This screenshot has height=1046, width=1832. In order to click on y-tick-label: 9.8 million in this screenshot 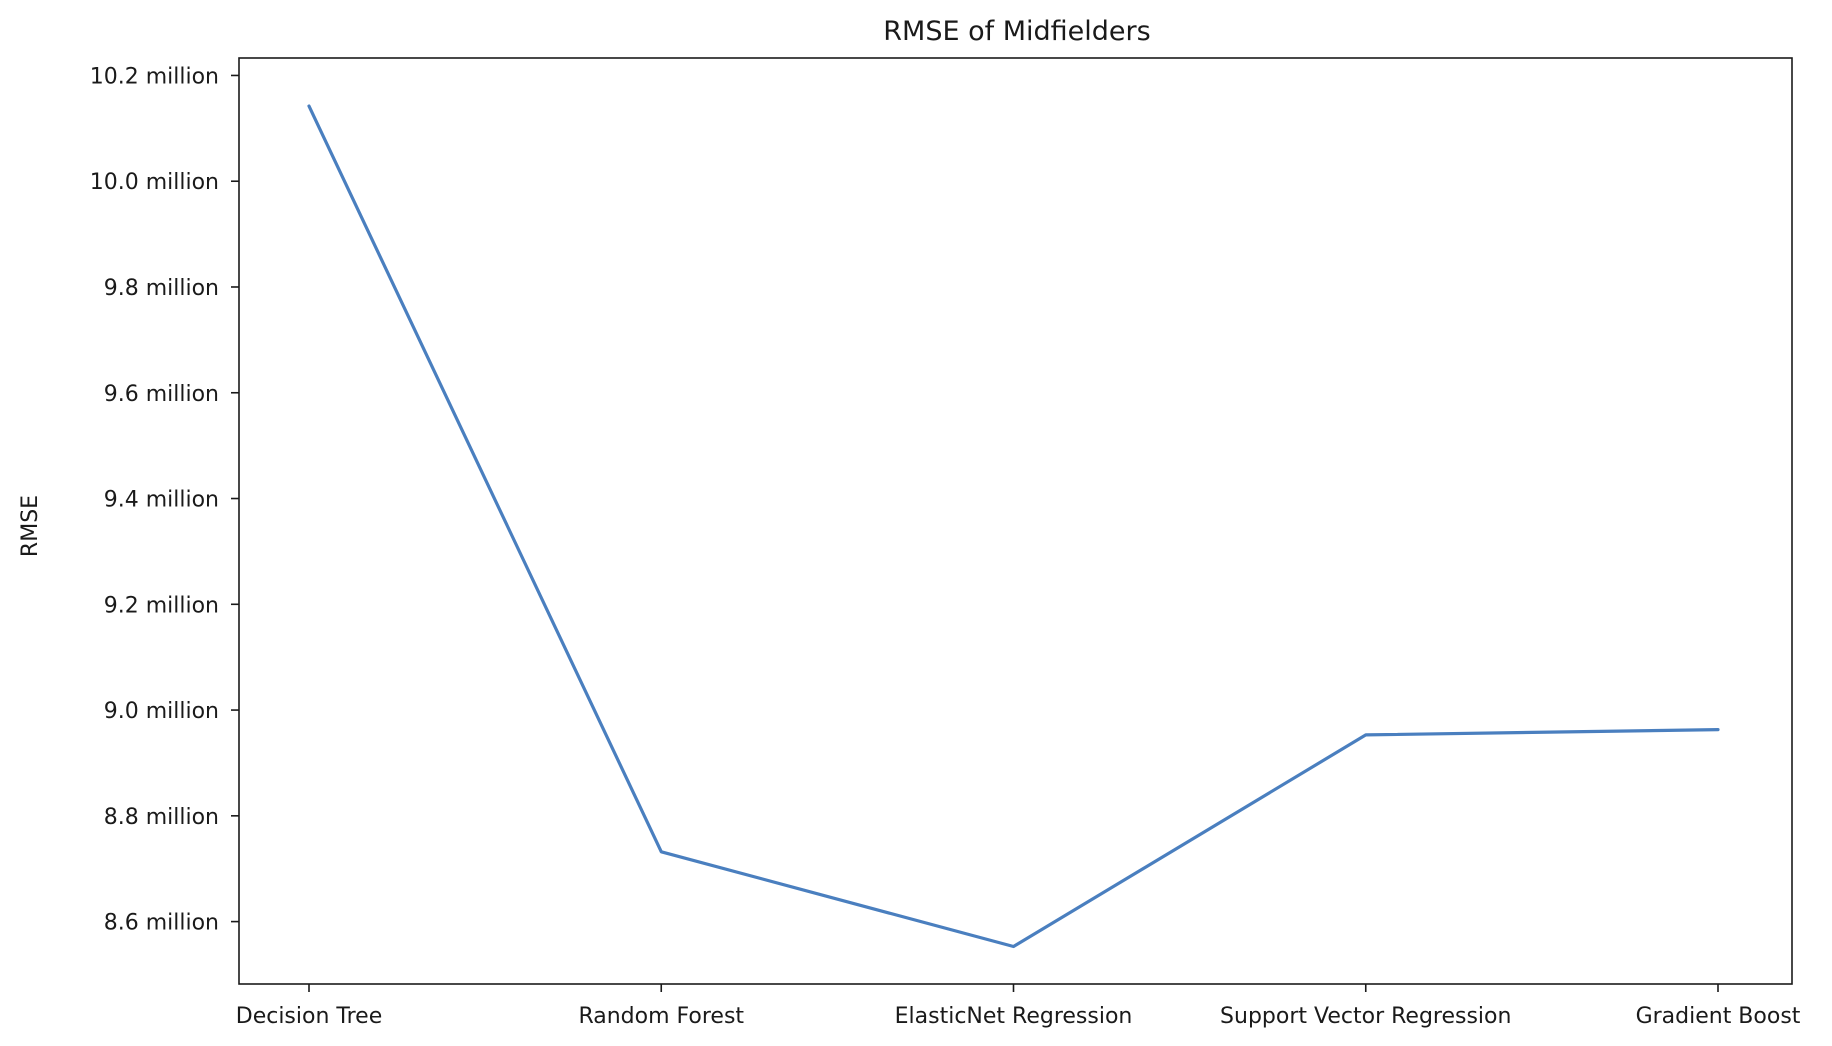, I will do `click(161, 288)`.